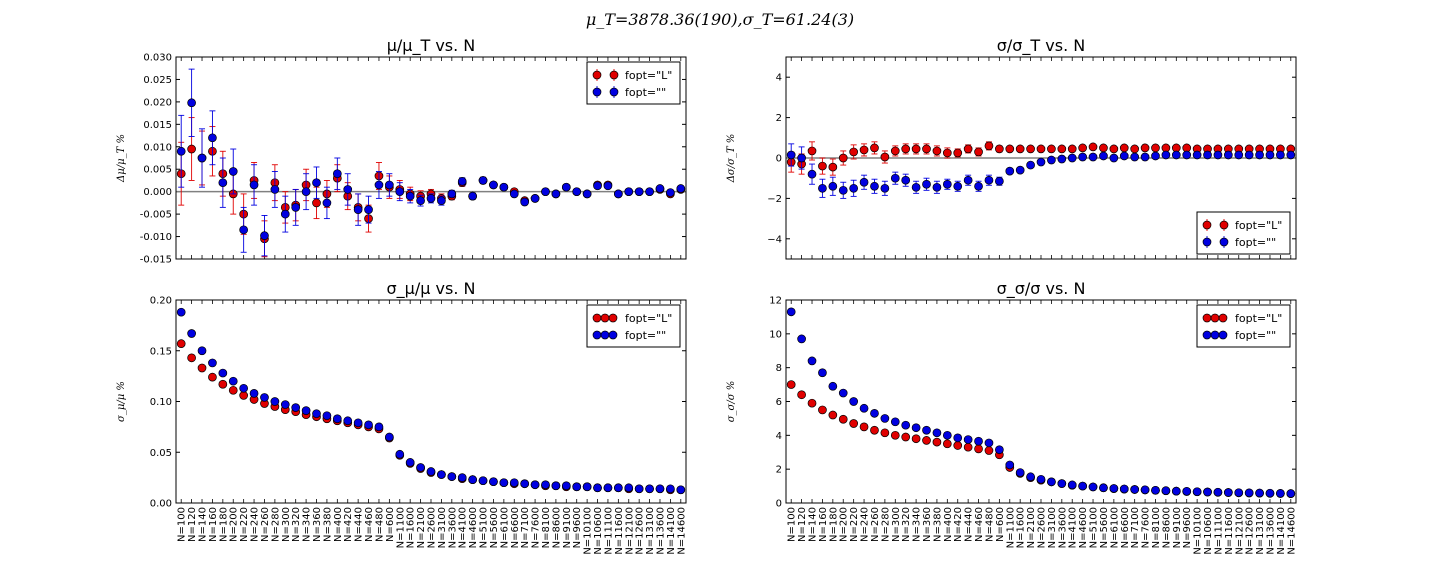 The image size is (1440, 576). What do you see at coordinates (234, 524) in the screenshot?
I see `x-tick-label: N=200` at bounding box center [234, 524].